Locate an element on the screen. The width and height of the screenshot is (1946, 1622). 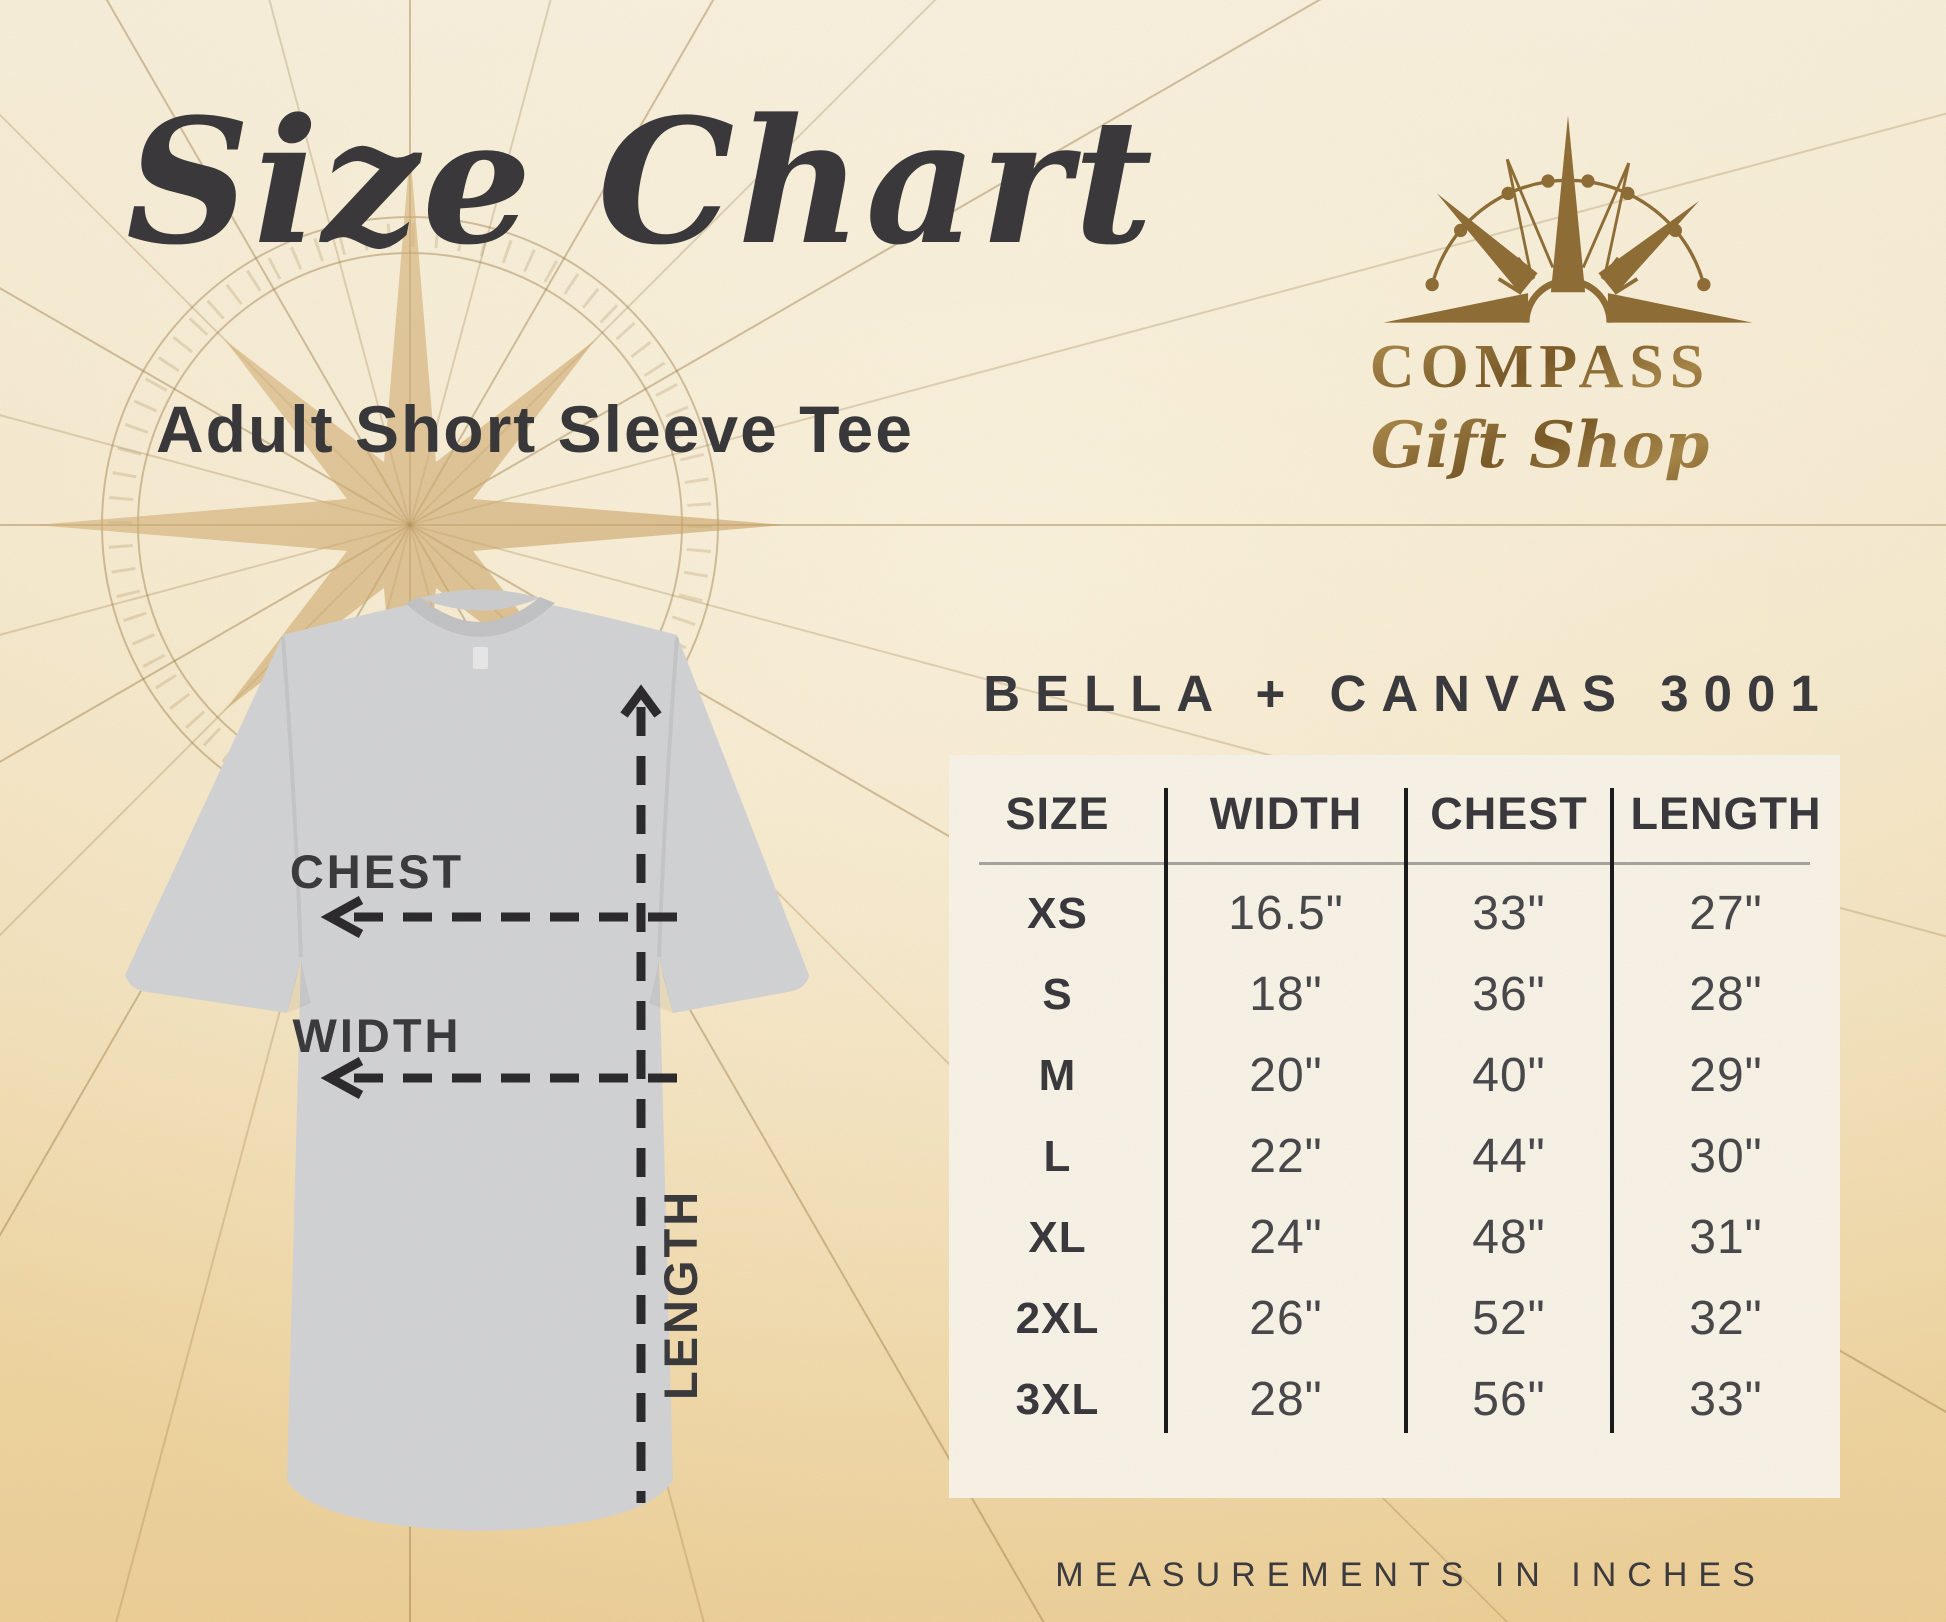
table-header-divider is located at coordinates (1394, 863).